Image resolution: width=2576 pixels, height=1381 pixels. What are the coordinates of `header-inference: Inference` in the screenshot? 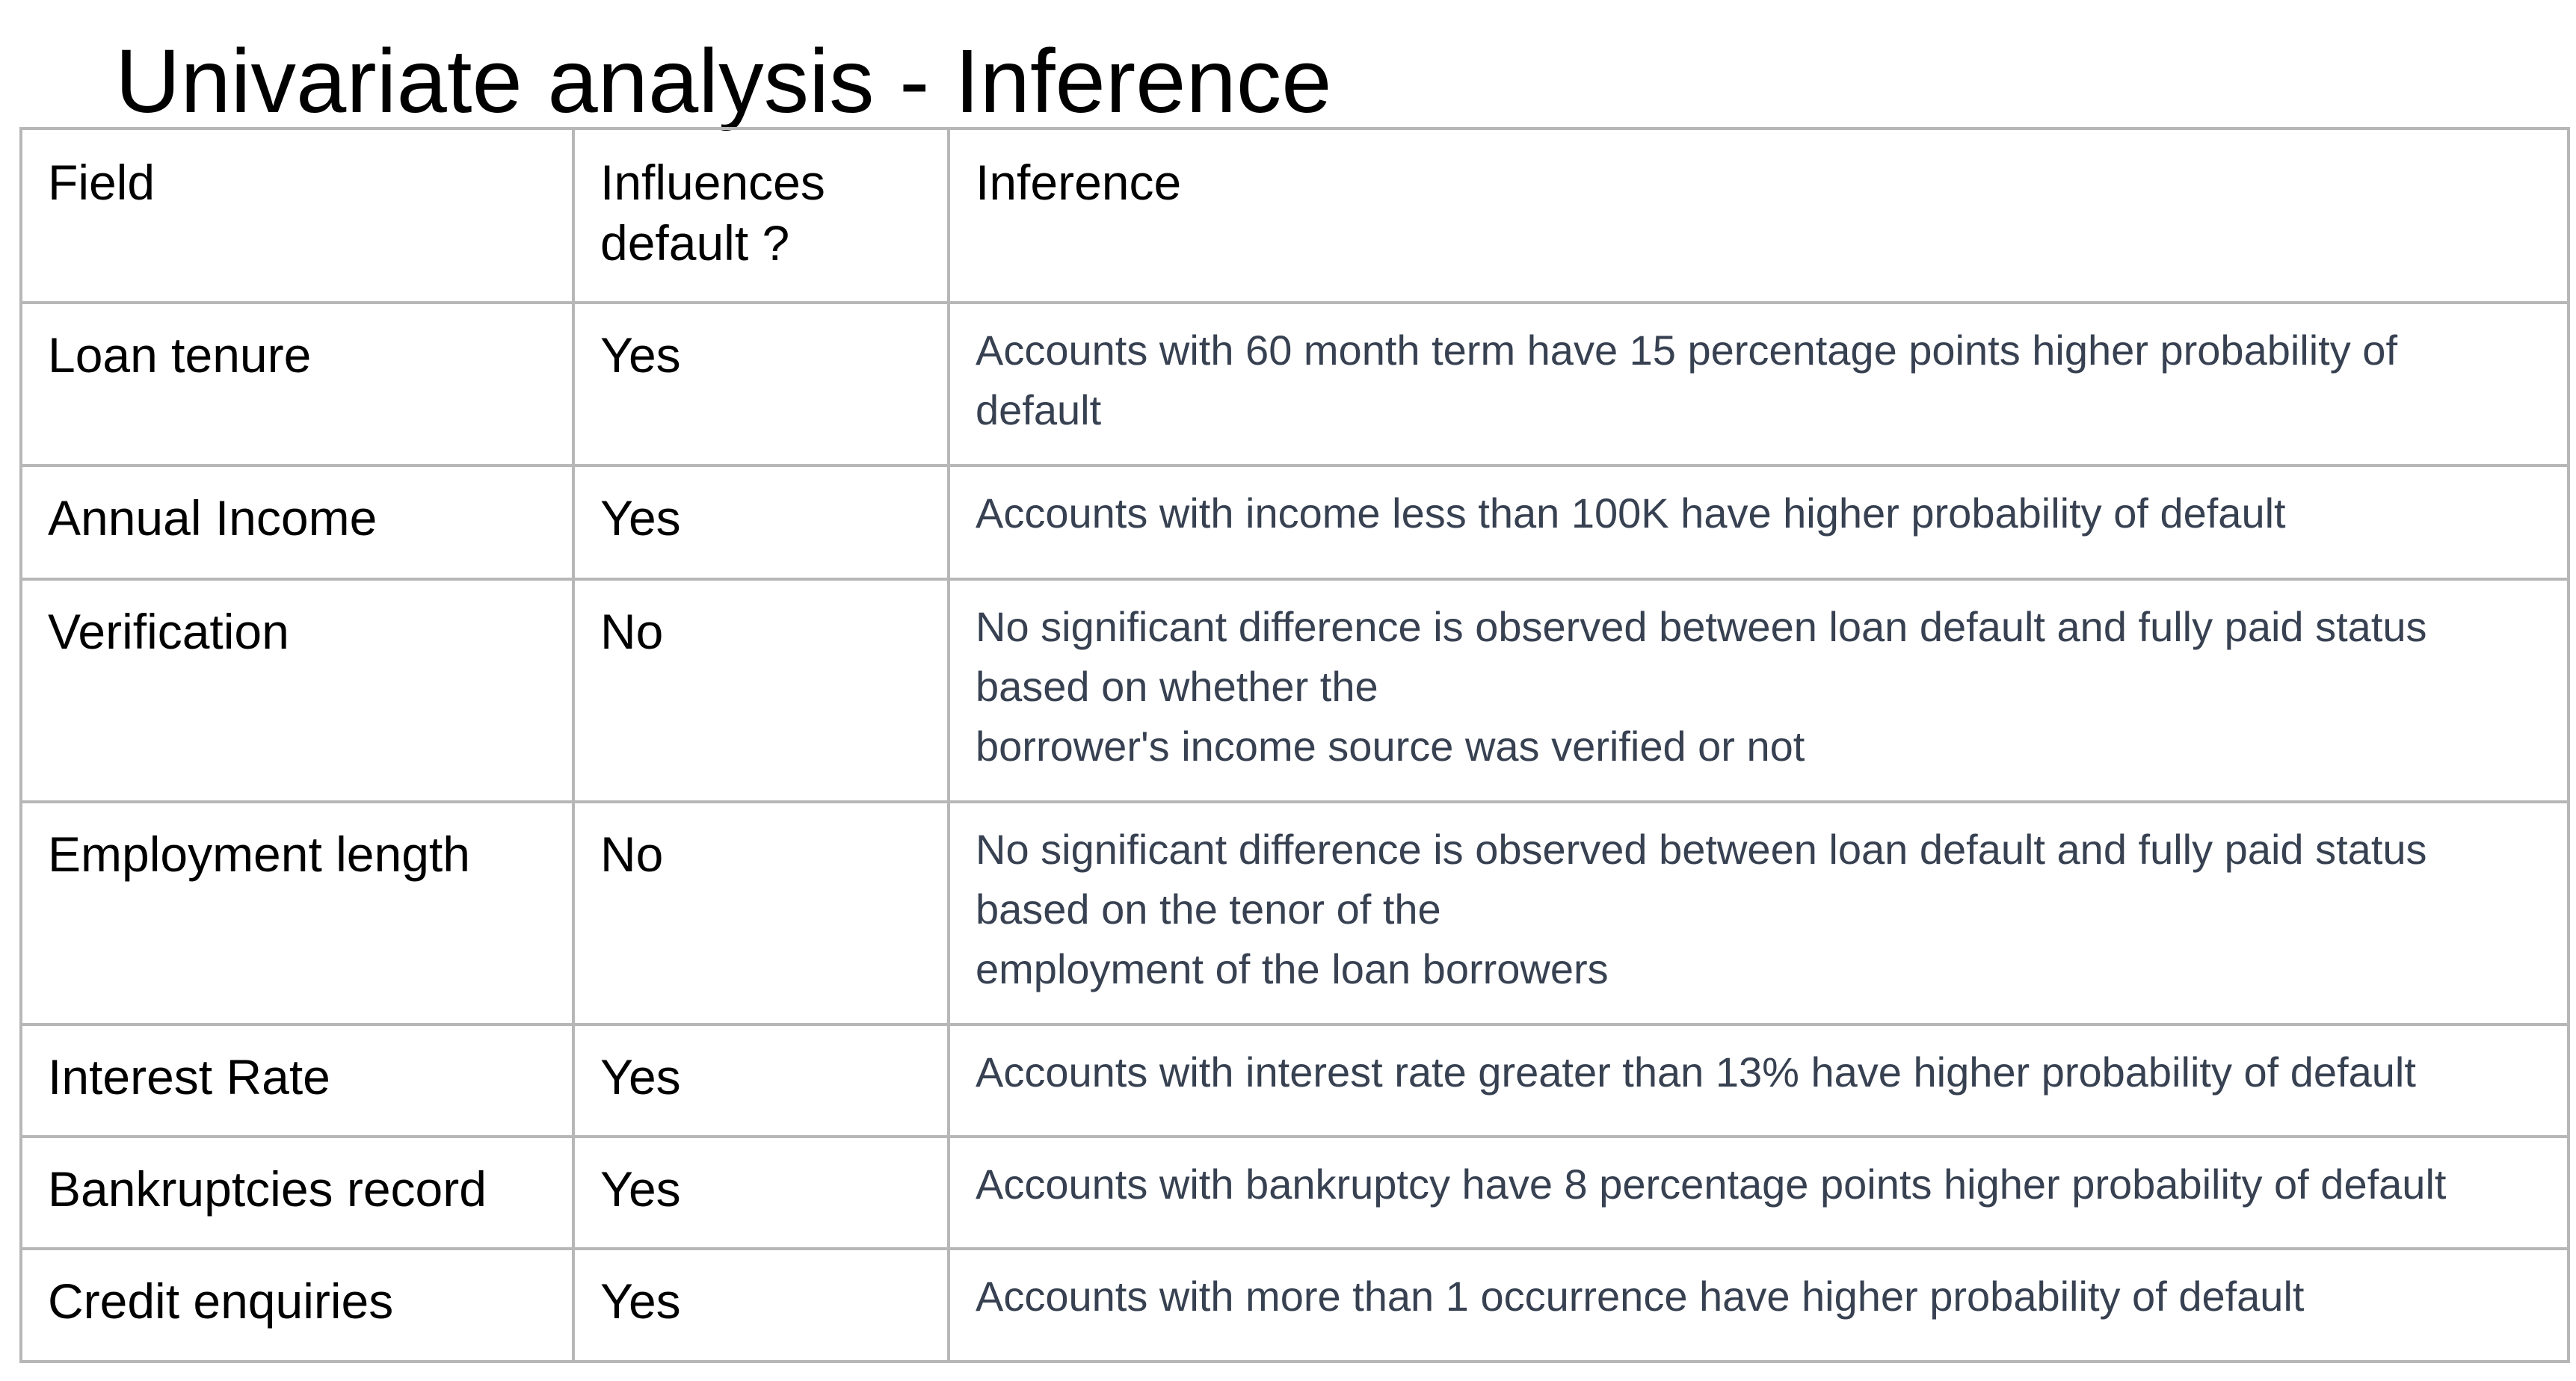 It's located at (1758, 216).